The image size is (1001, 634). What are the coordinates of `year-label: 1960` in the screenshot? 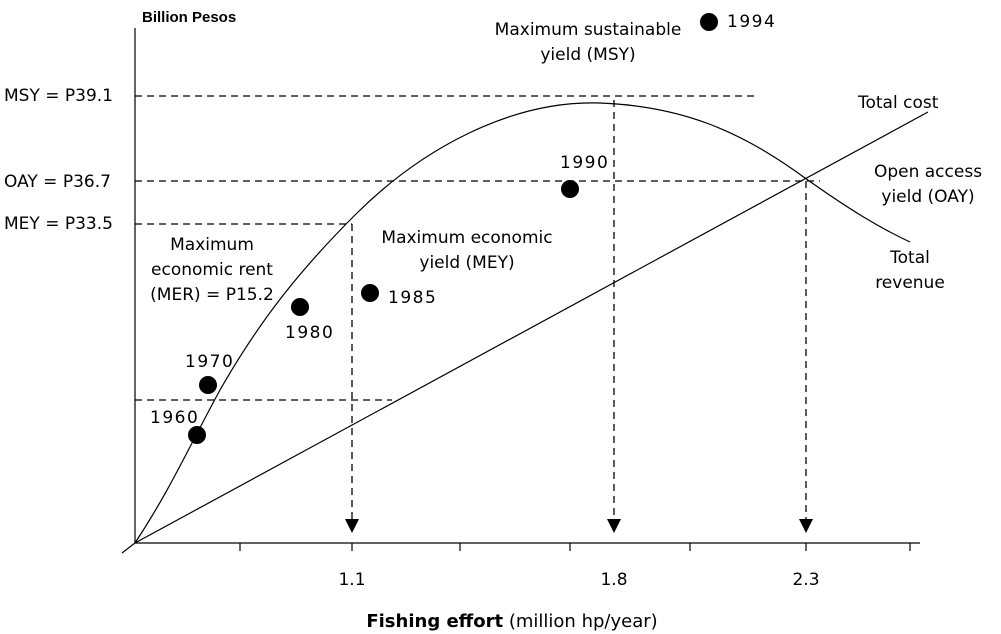 It's located at (174, 418).